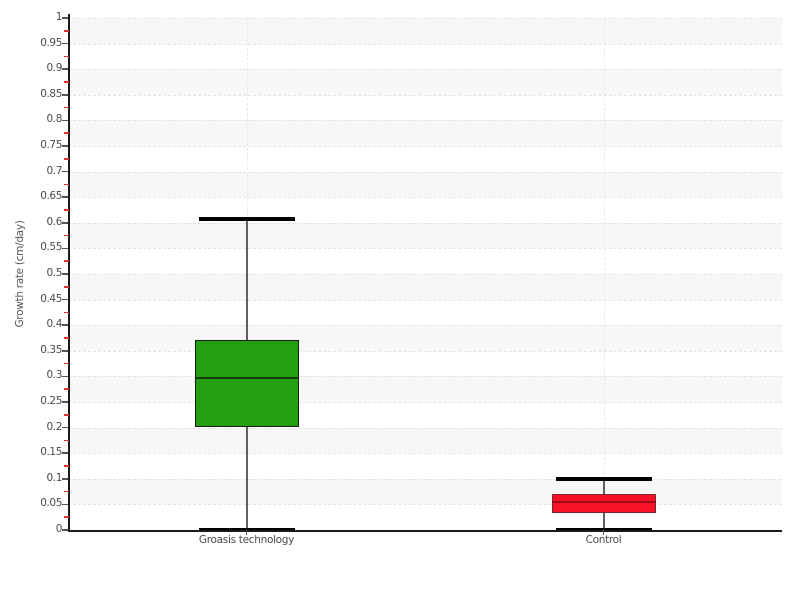  I want to click on y-tick-label: 0.95, so click(51, 42).